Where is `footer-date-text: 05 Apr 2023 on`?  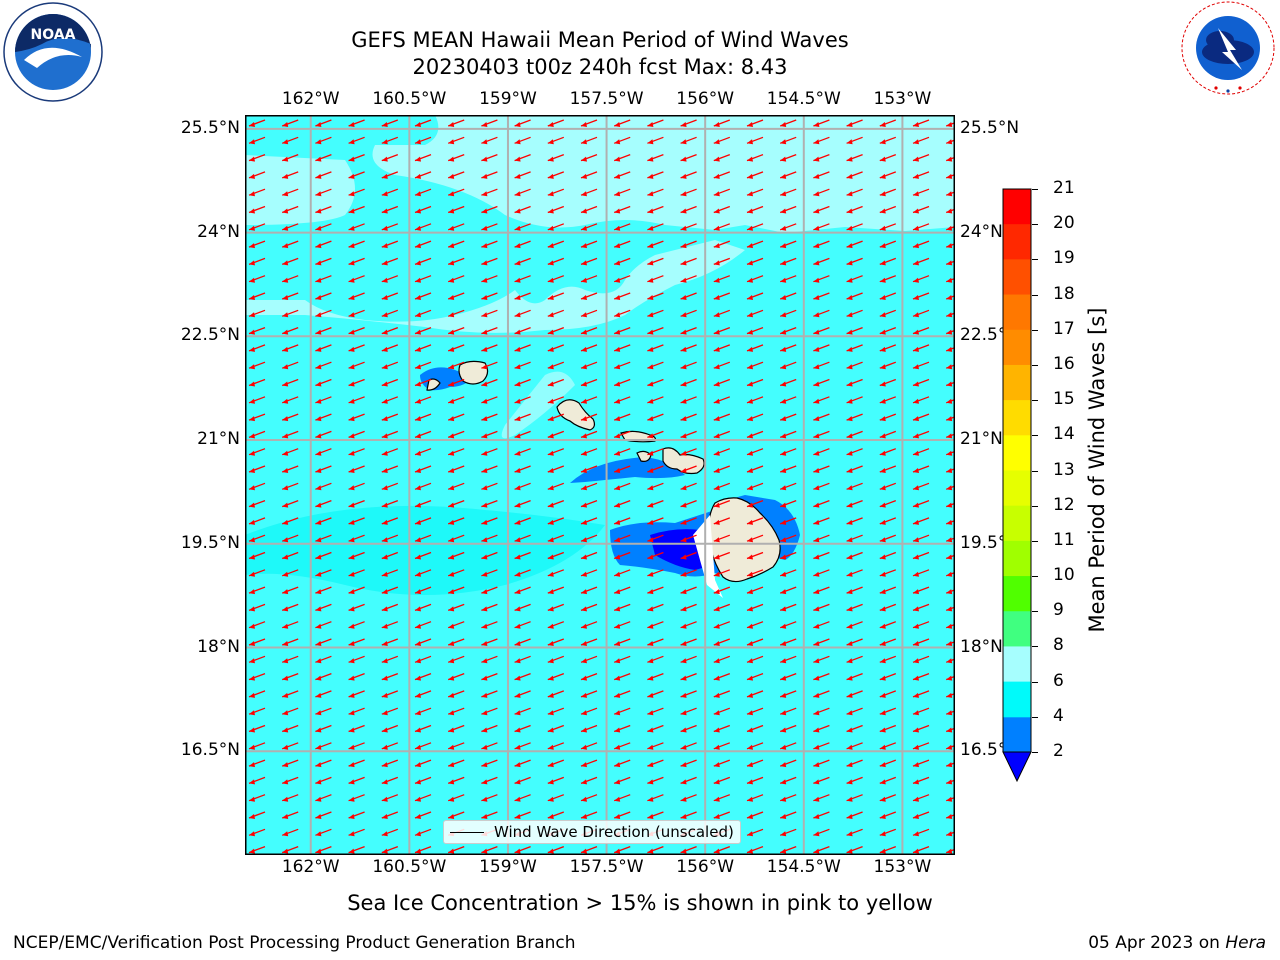 footer-date-text: 05 Apr 2023 on is located at coordinates (1157, 943).